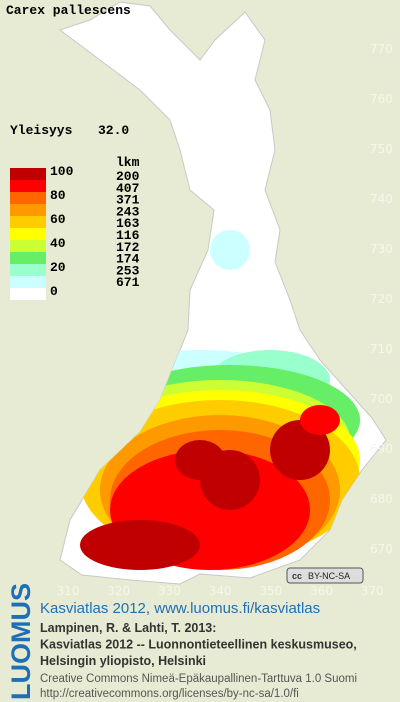  I want to click on species-title: Carex pallescens, so click(68, 10).